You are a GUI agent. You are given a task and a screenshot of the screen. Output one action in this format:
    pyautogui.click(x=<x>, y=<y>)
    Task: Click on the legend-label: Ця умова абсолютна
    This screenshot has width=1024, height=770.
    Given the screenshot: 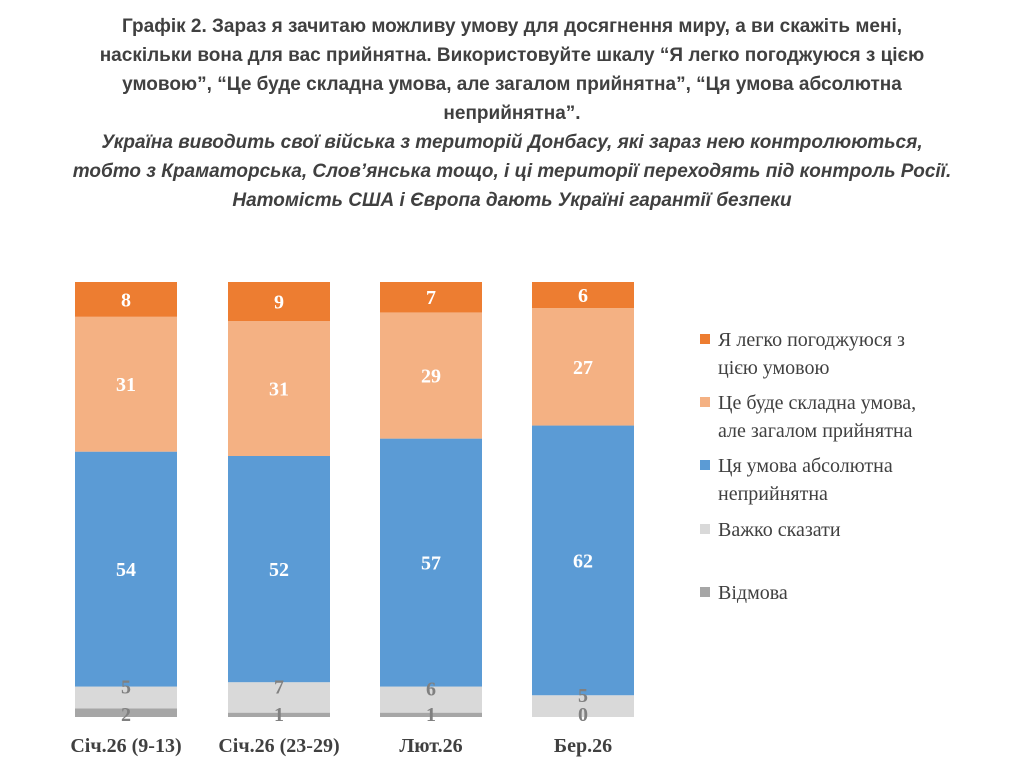 What is the action you would take?
    pyautogui.click(x=805, y=466)
    